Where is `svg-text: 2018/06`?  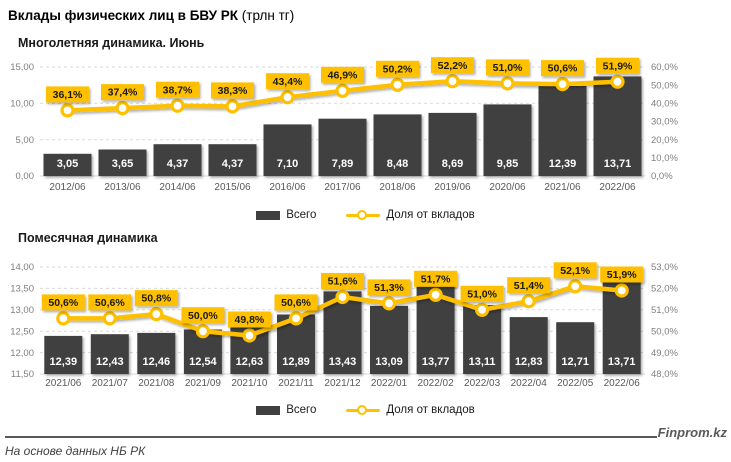
svg-text: 2018/06 is located at coordinates (397, 187).